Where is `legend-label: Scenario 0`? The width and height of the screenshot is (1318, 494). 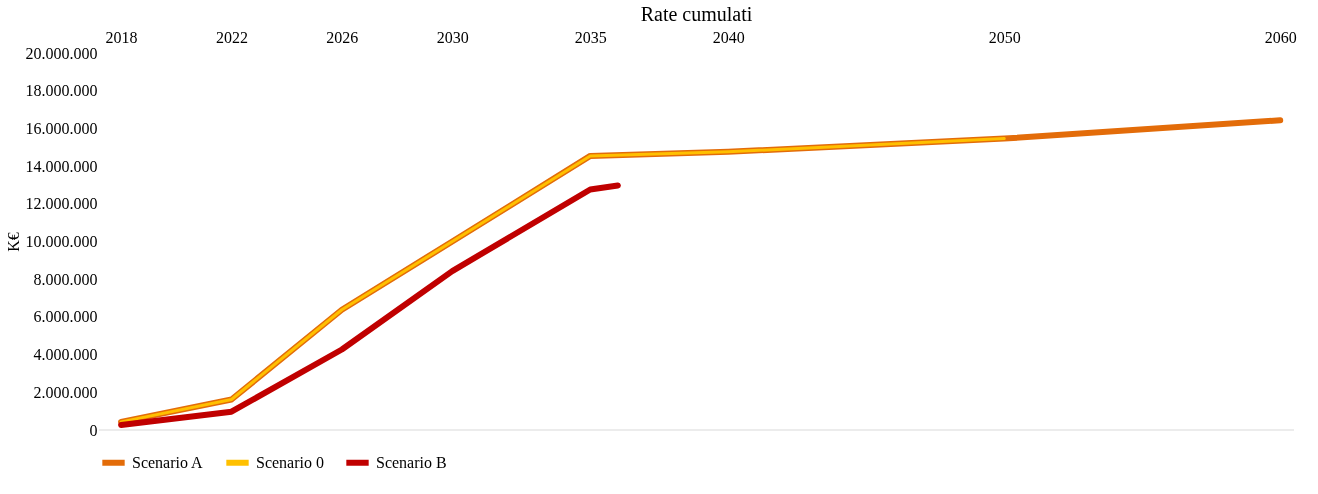
legend-label: Scenario 0 is located at coordinates (290, 462).